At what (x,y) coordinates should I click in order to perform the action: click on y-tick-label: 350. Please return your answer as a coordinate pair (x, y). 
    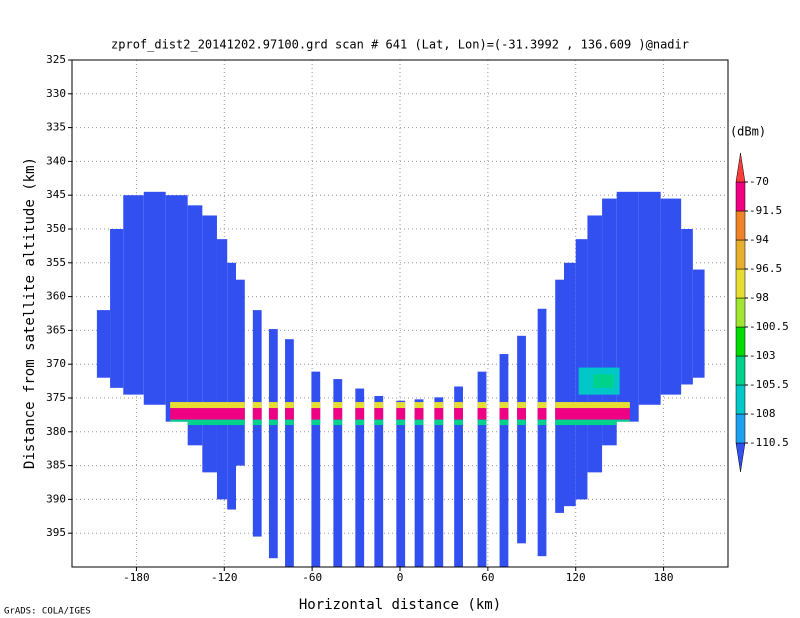
    Looking at the image, I should click on (56, 228).